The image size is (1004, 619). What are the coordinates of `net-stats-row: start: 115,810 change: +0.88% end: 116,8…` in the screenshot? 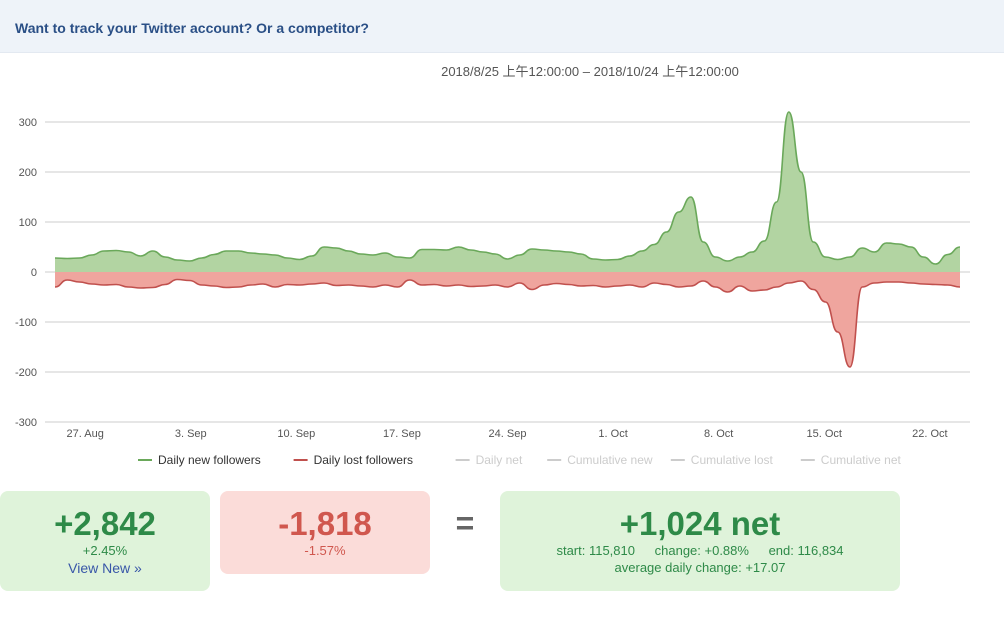 It's located at (700, 550).